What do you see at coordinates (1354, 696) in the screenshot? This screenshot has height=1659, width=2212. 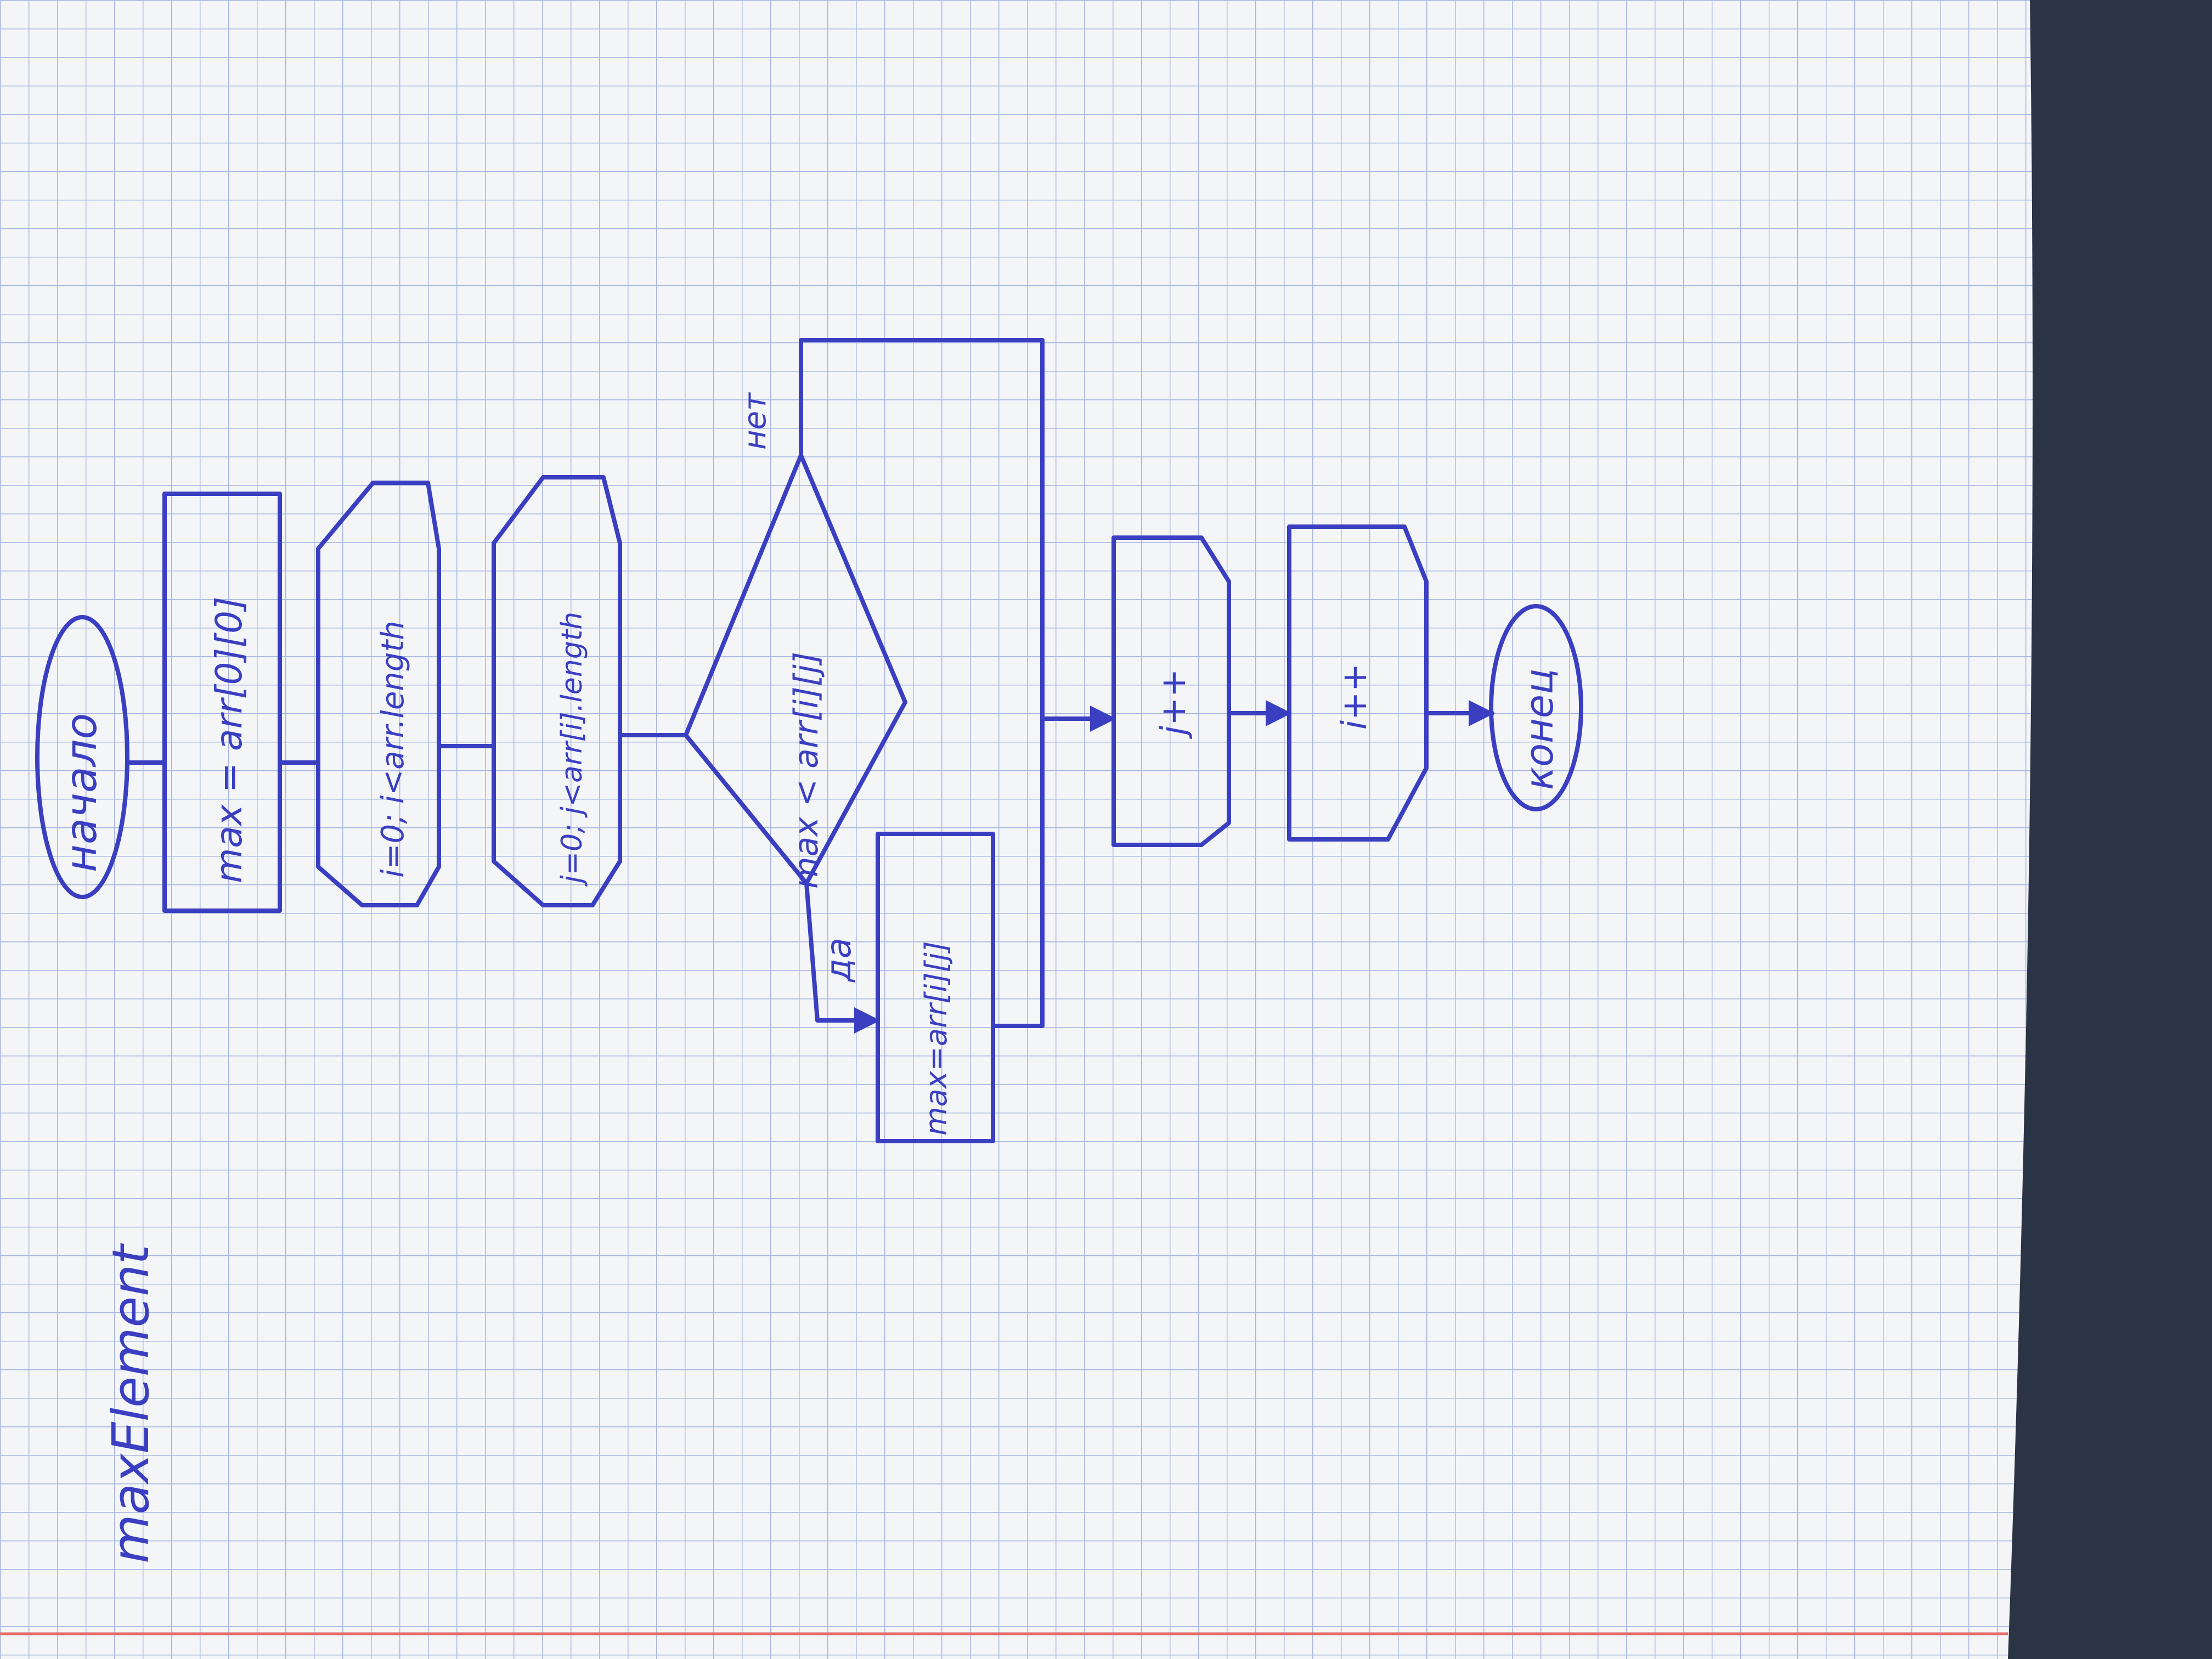 I see `i-increment-label: i++` at bounding box center [1354, 696].